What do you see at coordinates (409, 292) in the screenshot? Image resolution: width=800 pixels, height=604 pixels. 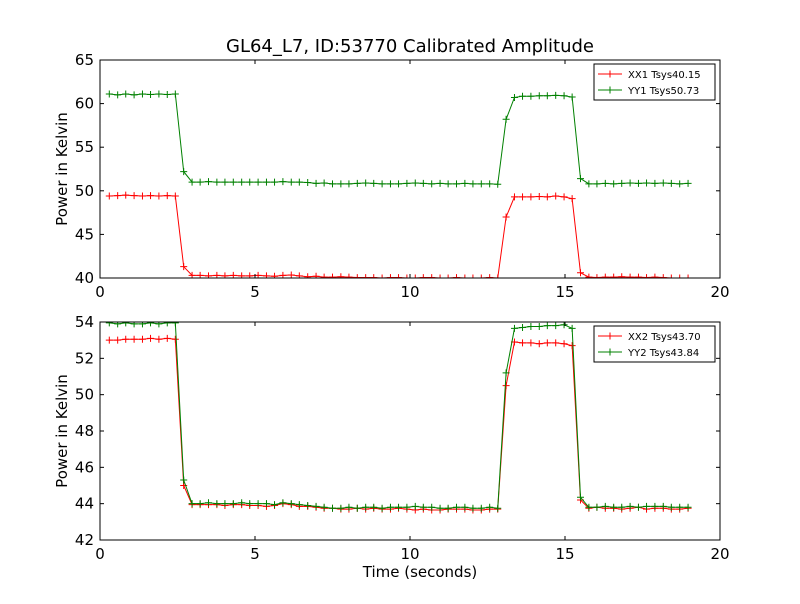 I see `x-tick-label: 10` at bounding box center [409, 292].